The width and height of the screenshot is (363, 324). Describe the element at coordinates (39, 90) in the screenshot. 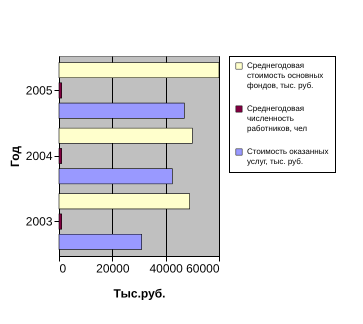

I see `y-tick-label: 2005` at that location.